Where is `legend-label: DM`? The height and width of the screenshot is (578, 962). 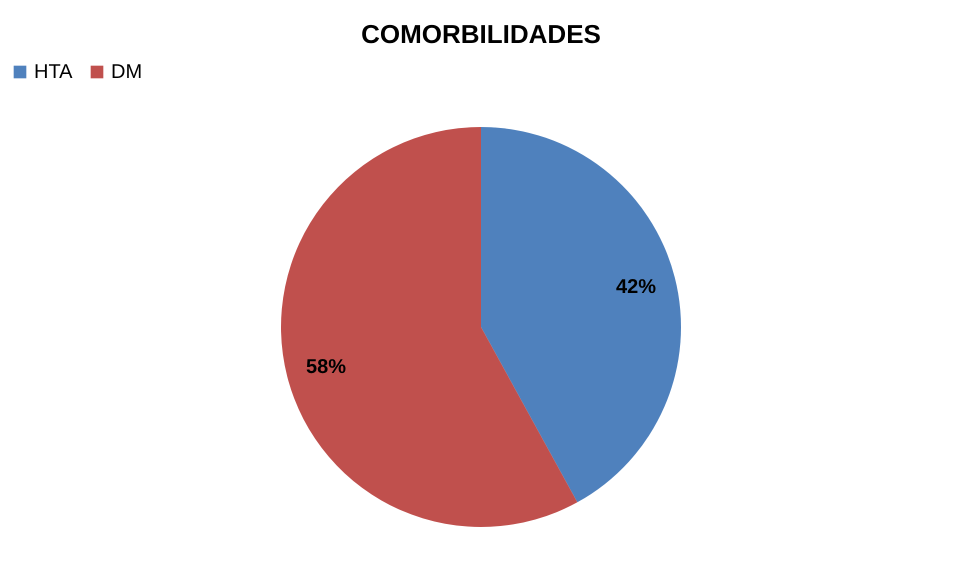
legend-label: DM is located at coordinates (126, 72).